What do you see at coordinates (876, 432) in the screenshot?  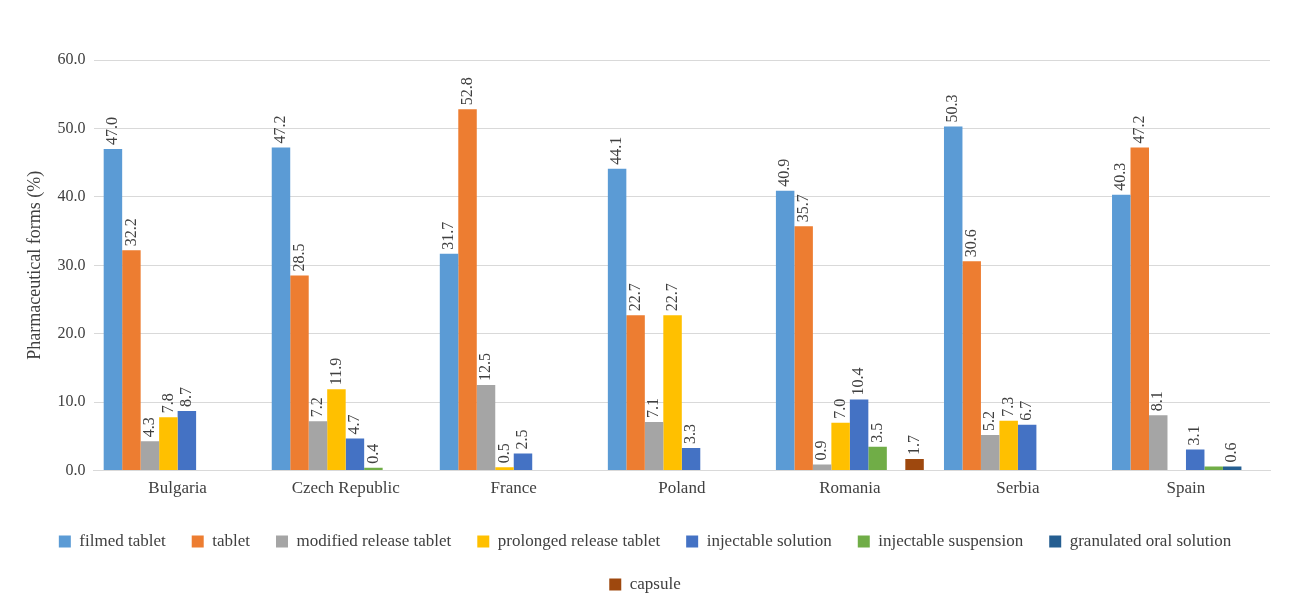 I see `data-label: 3.5` at bounding box center [876, 432].